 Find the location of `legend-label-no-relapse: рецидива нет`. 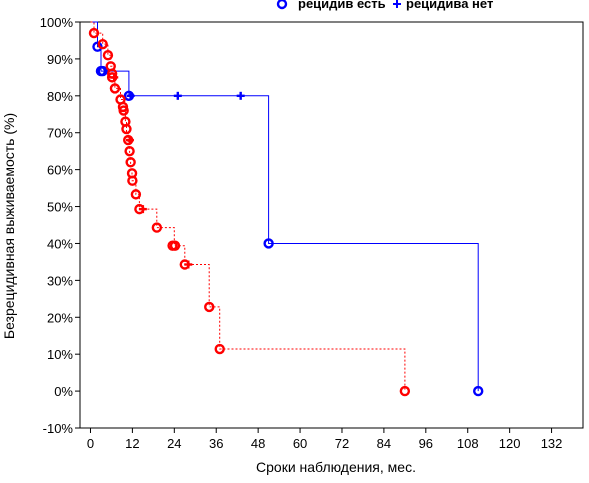

legend-label-no-relapse: рецидива нет is located at coordinates (449, 5).